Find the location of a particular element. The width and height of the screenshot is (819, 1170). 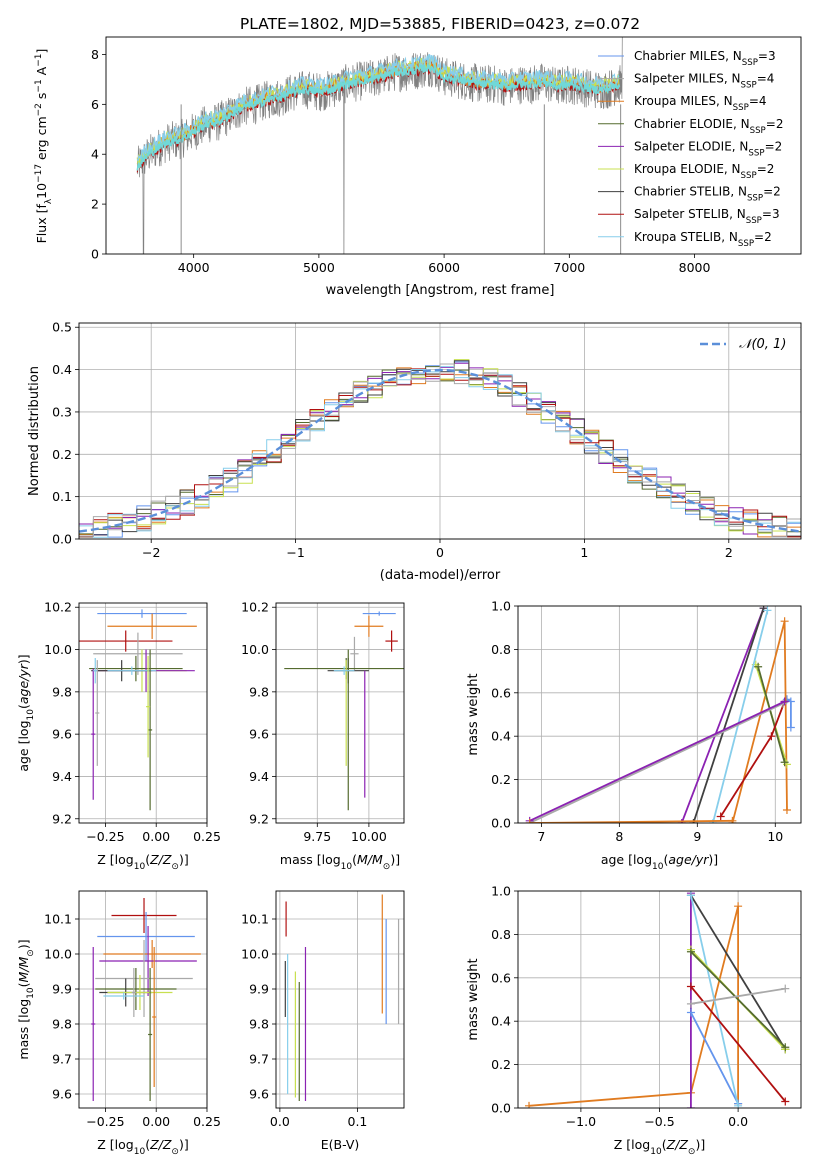

x-tick-label: 4000 is located at coordinates (194, 267).